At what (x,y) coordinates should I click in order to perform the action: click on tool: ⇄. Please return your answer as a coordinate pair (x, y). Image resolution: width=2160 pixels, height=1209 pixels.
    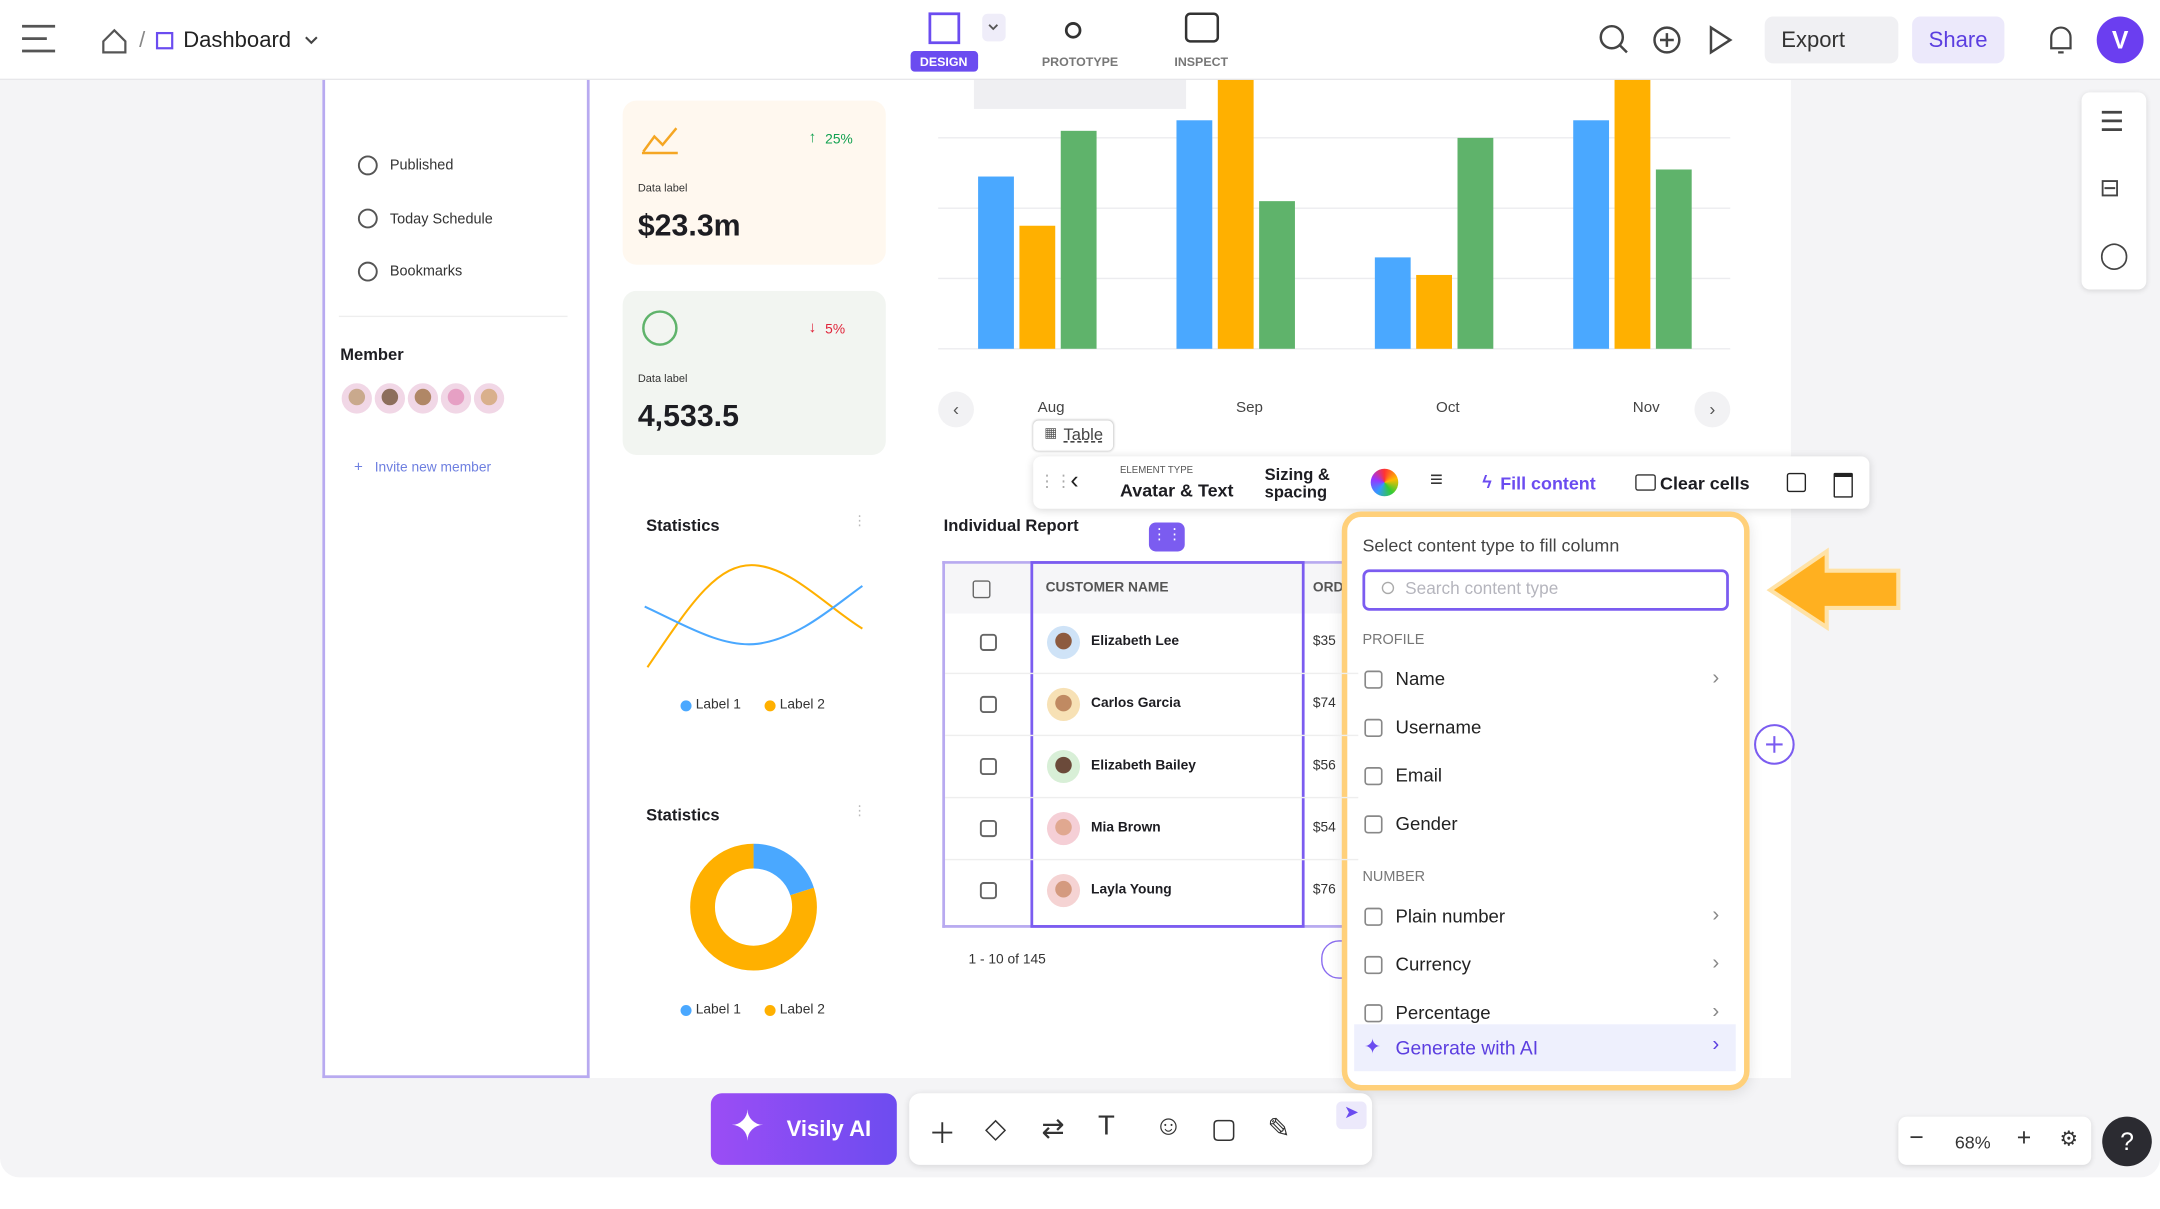
    Looking at the image, I should click on (1053, 1129).